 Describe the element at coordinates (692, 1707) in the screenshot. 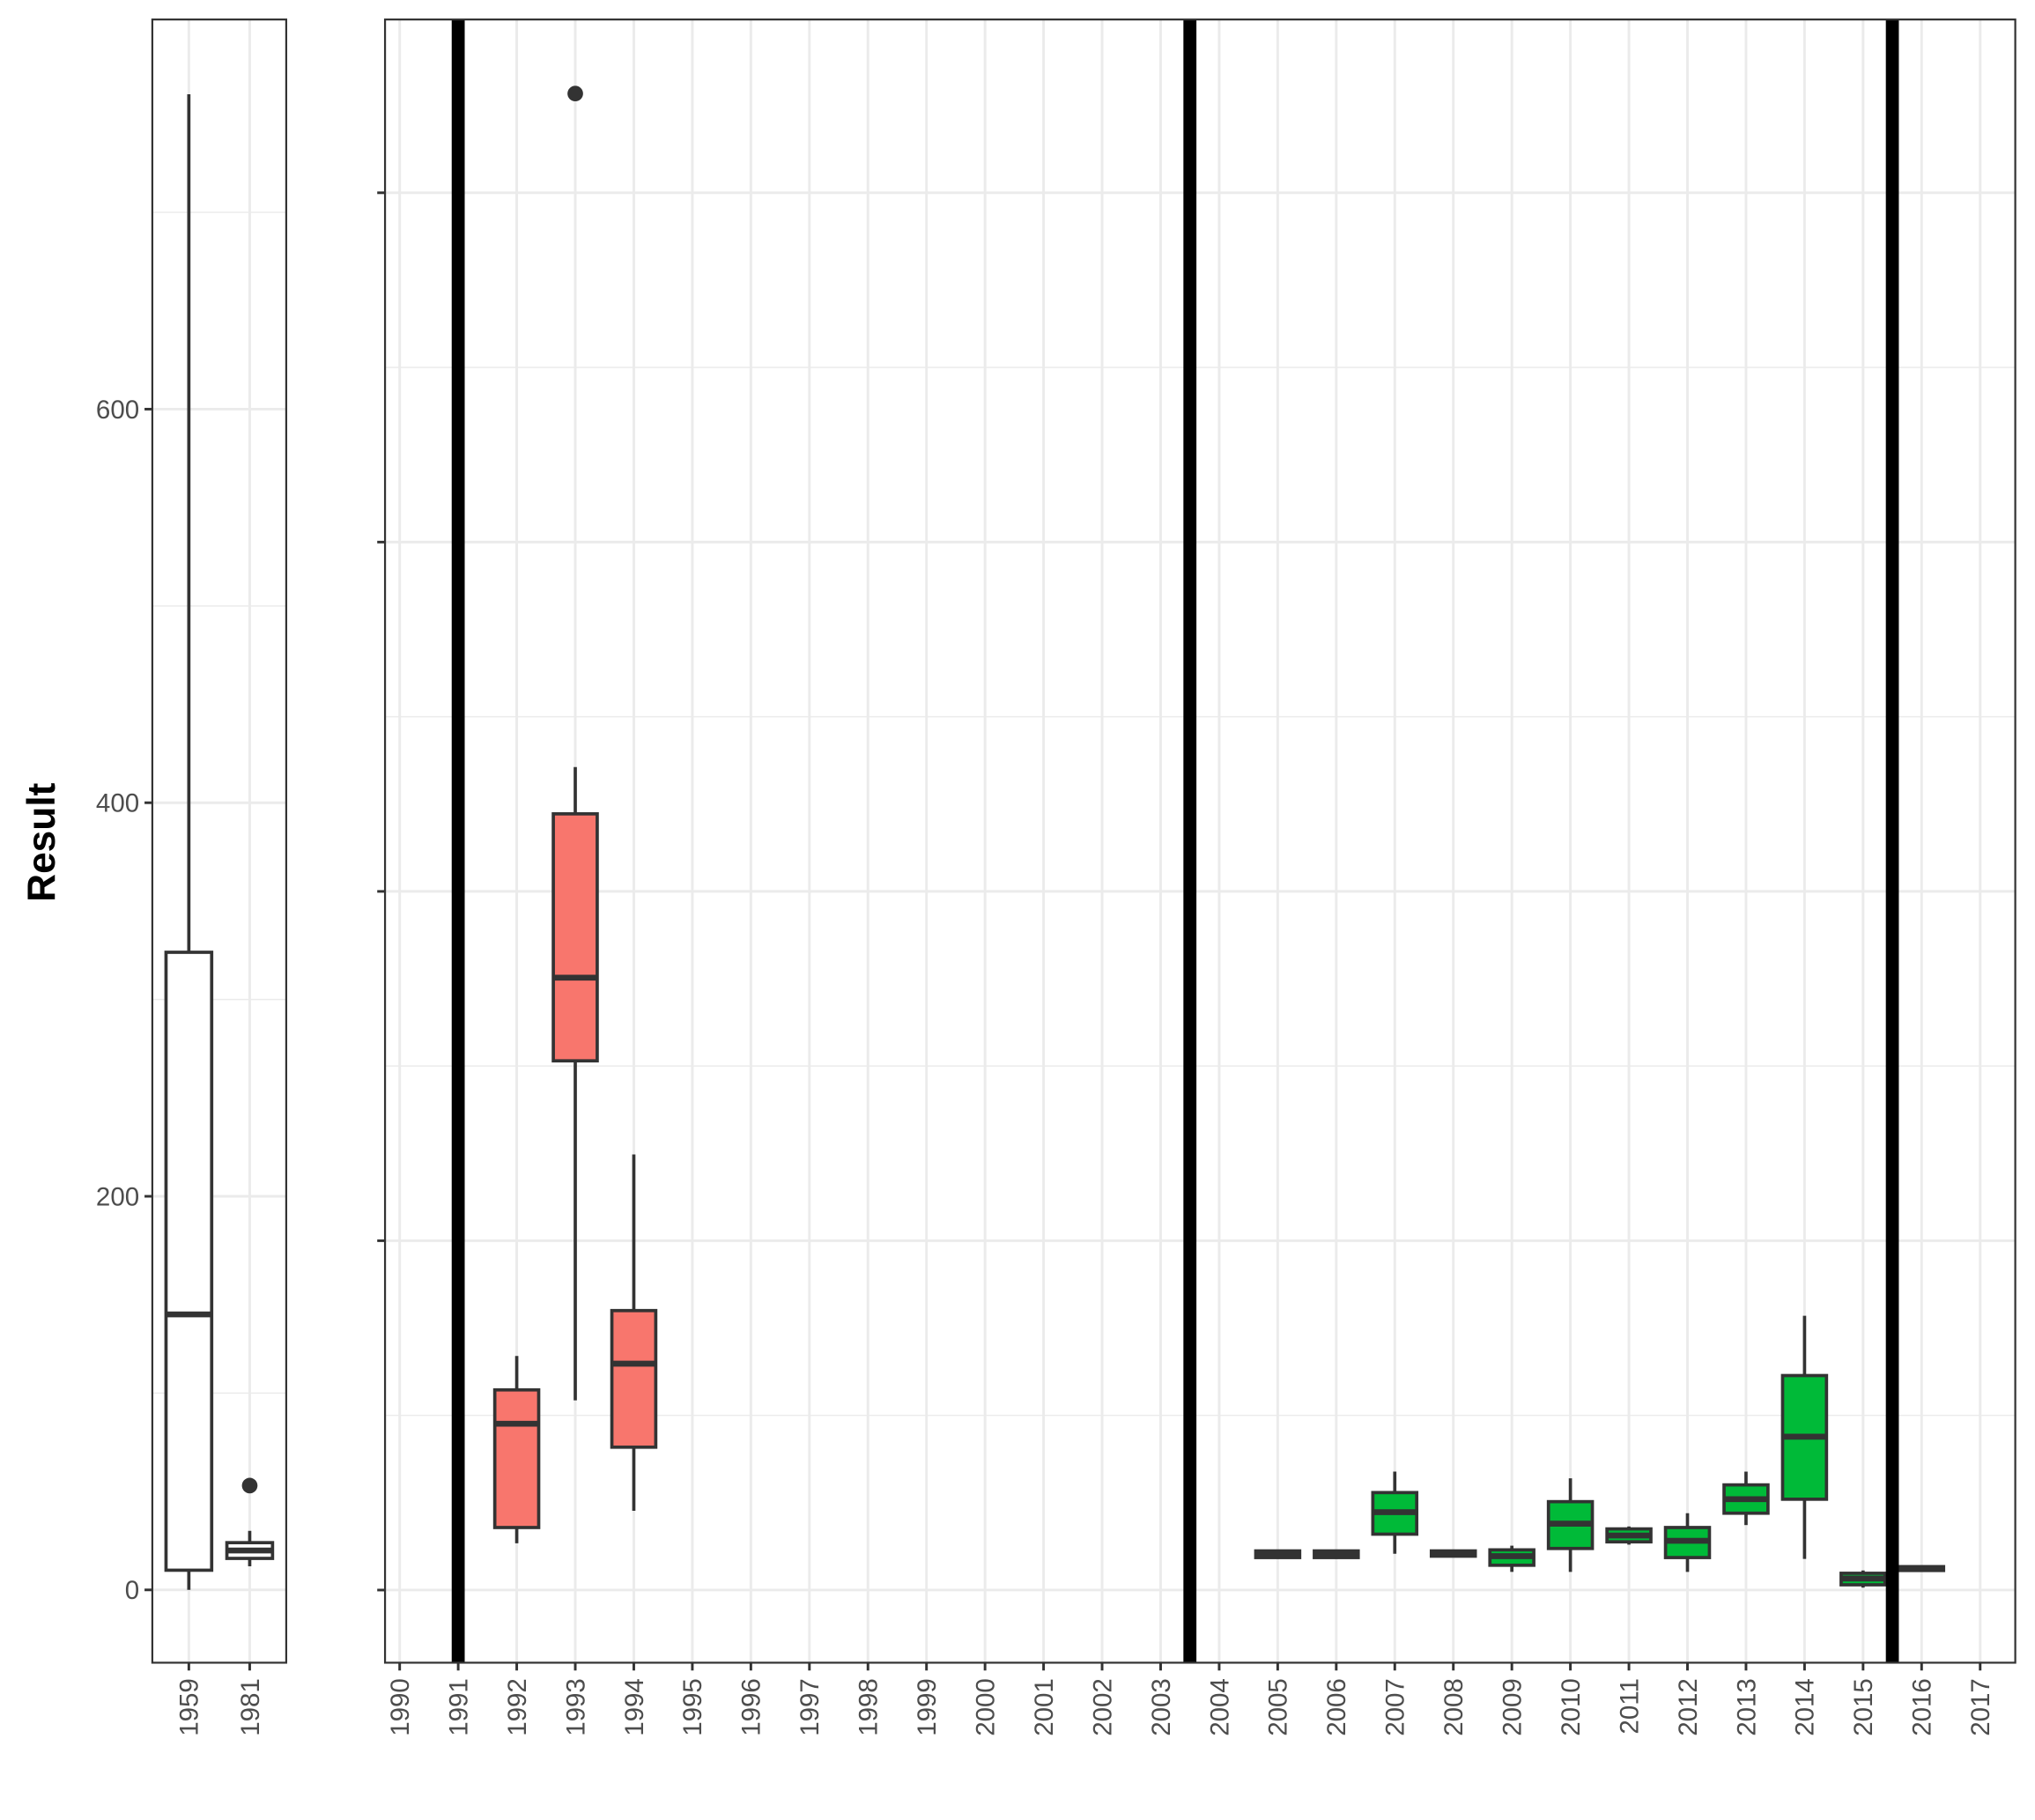

I see `x-tick-label: 1995` at that location.